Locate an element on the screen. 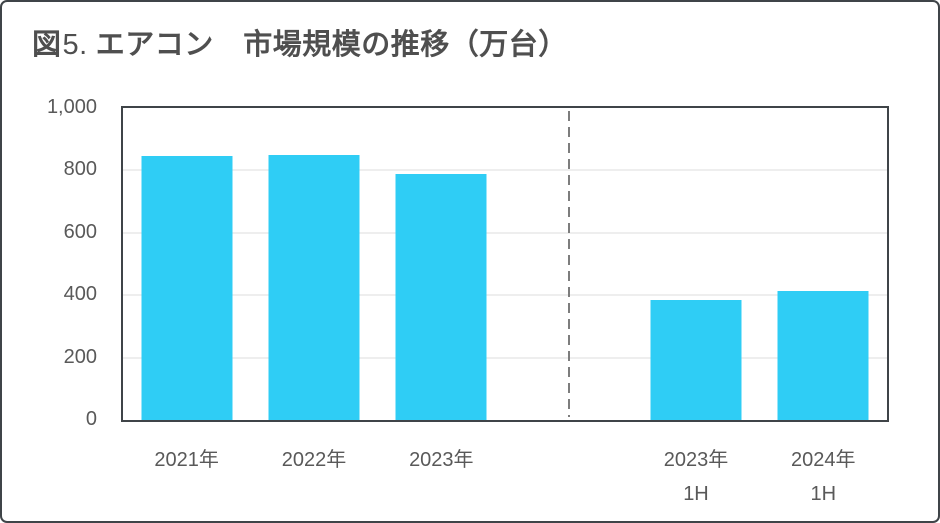 This screenshot has height=523, width=940. x-tick-label-0: 2021年 is located at coordinates (186, 460).